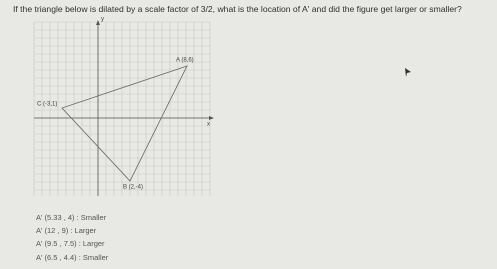 This screenshot has height=269, width=497. What do you see at coordinates (133, 188) in the screenshot?
I see `point-label: B (2,-4)` at bounding box center [133, 188].